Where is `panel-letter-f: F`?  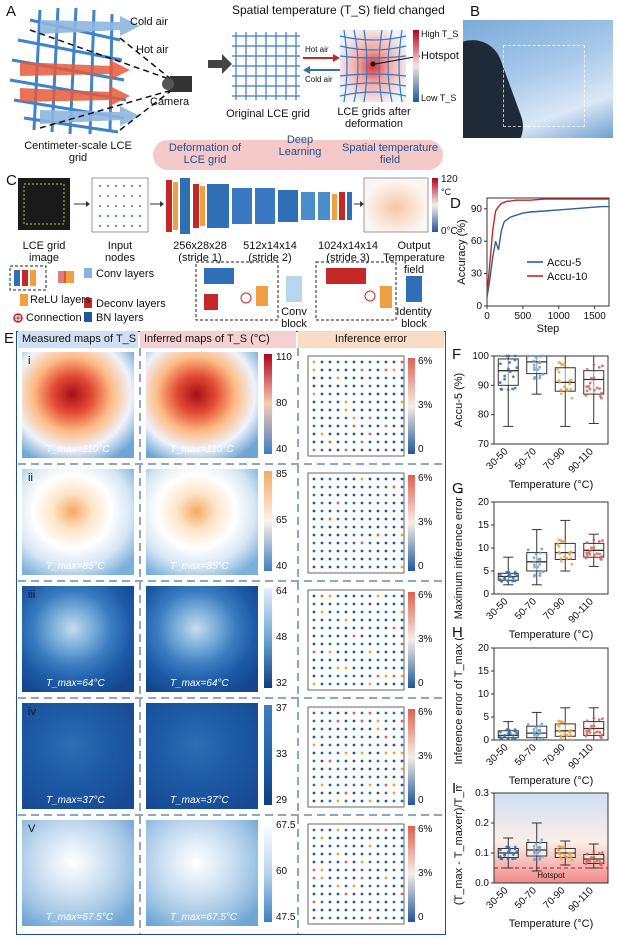 panel-letter-f: F is located at coordinates (457, 354).